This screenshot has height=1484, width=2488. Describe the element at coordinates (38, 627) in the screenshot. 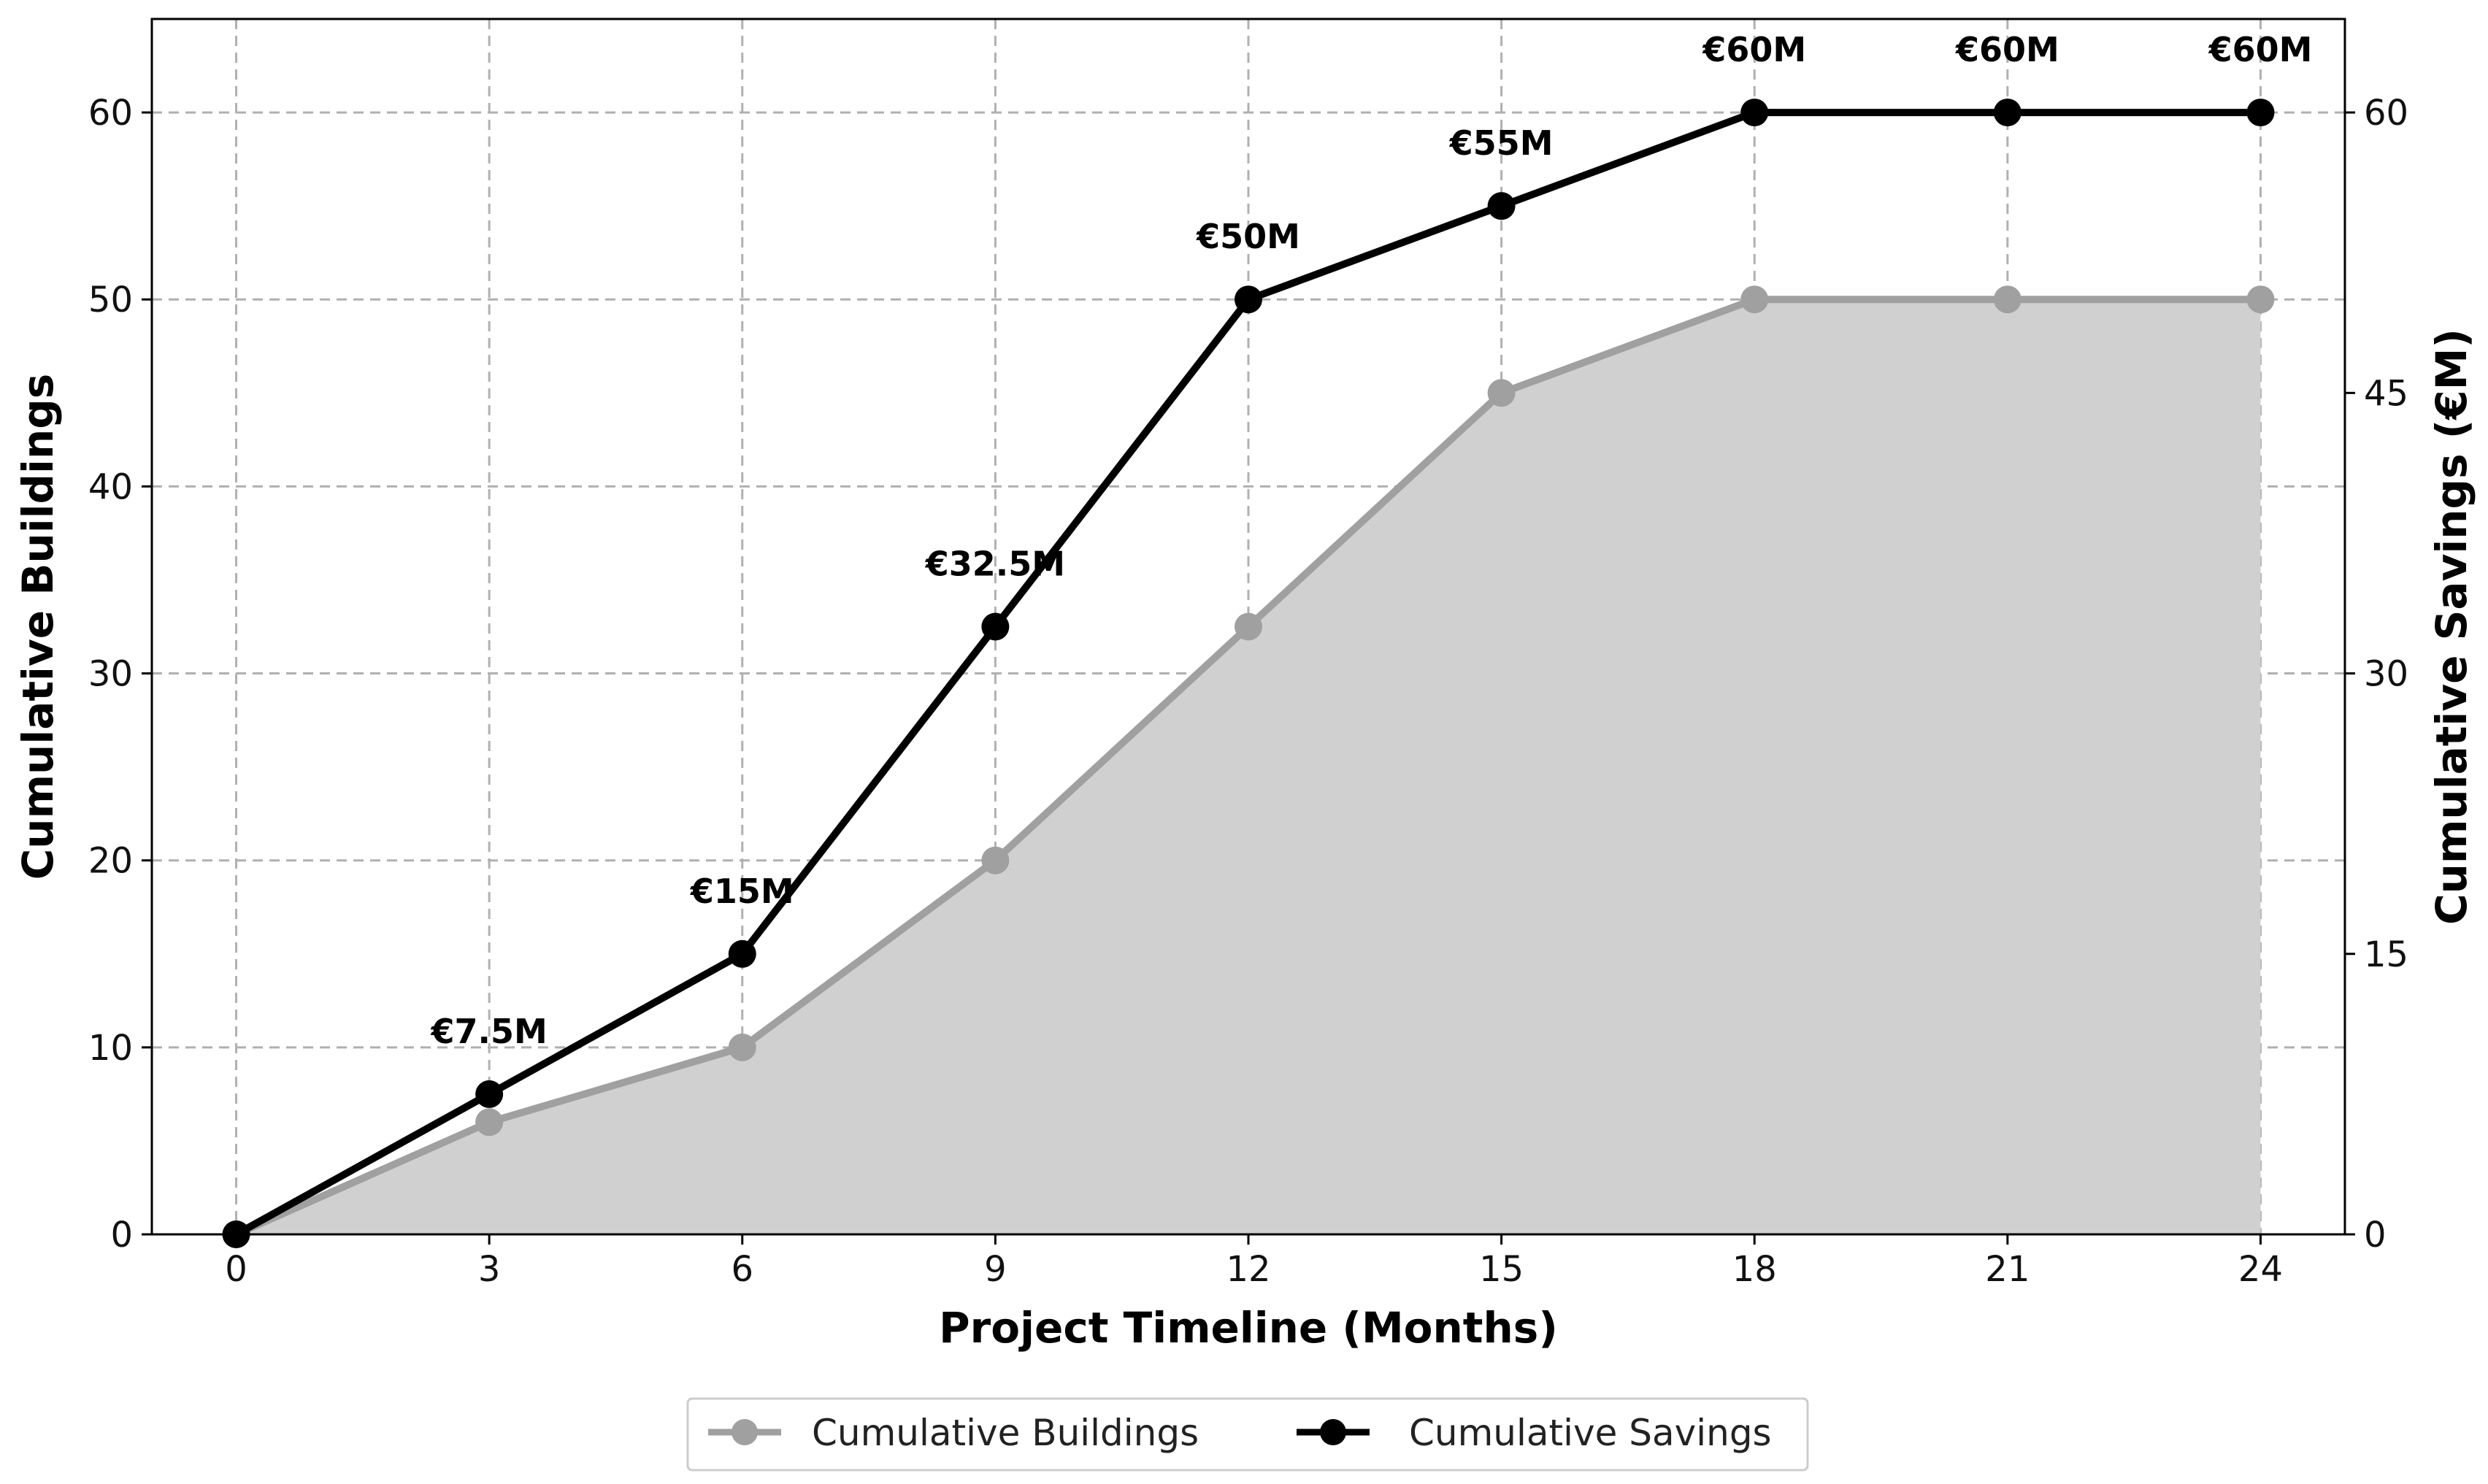

I see `left-y-axis-title: Cumulative Buildings` at that location.